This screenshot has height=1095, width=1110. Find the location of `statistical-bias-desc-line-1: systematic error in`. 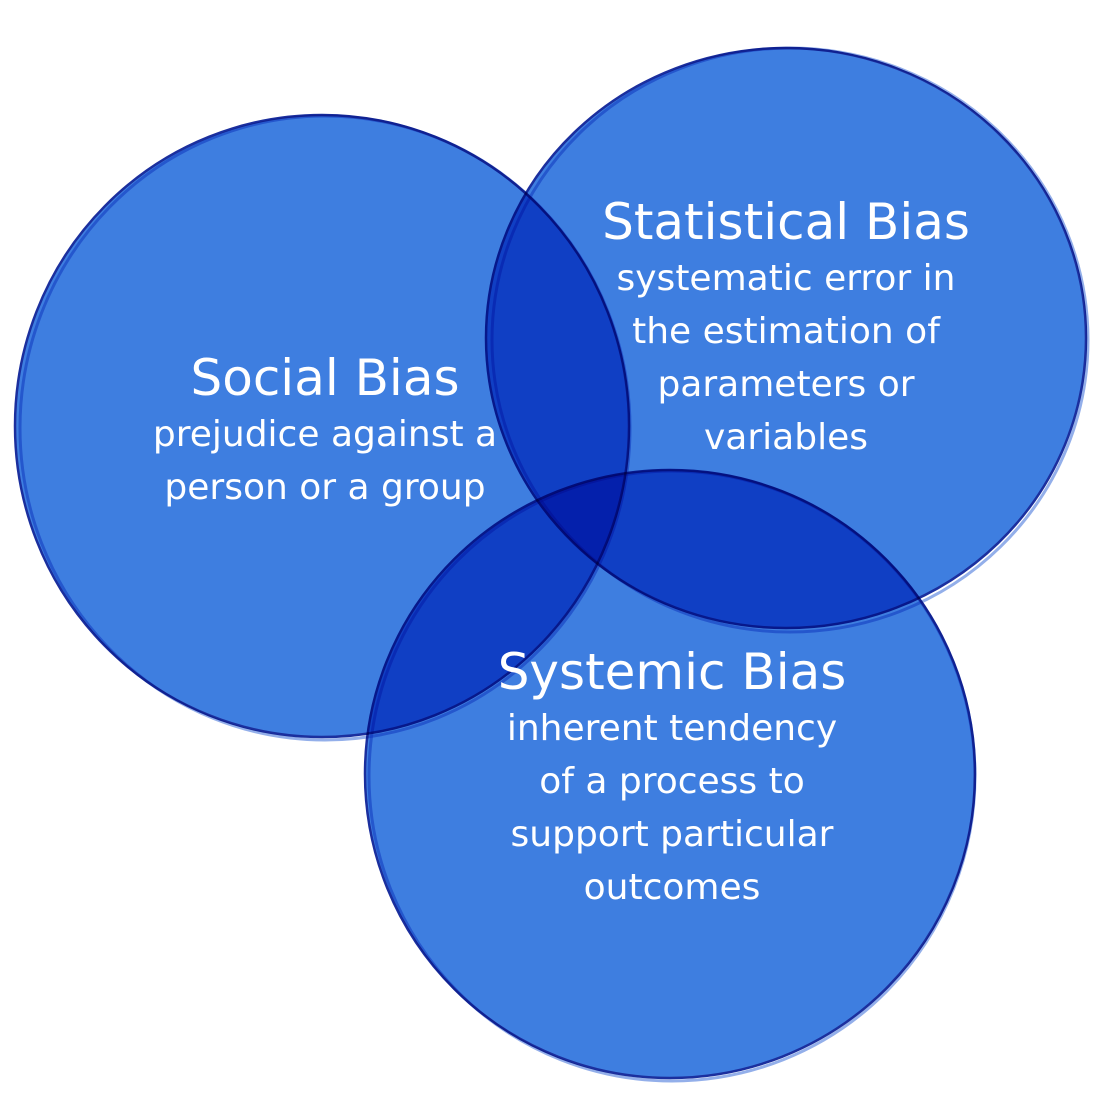

statistical-bias-desc-line-1: systematic error in is located at coordinates (786, 278).